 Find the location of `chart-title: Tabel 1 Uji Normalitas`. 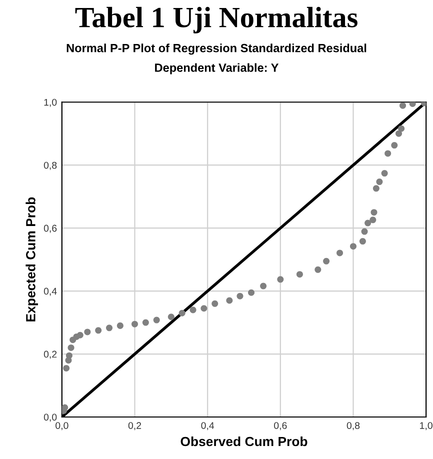

chart-title: Tabel 1 Uji Normalitas is located at coordinates (216, 20).